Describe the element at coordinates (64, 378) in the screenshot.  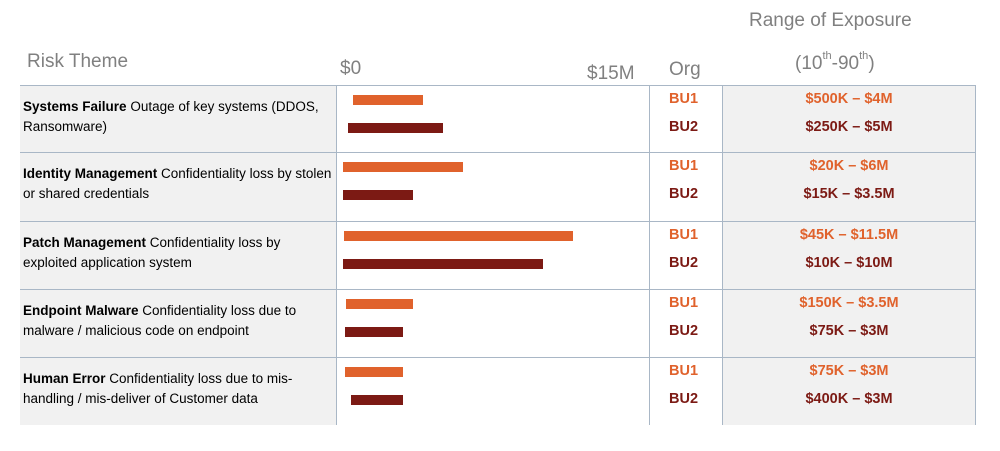
I see `risk-theme-title: Human Error` at that location.